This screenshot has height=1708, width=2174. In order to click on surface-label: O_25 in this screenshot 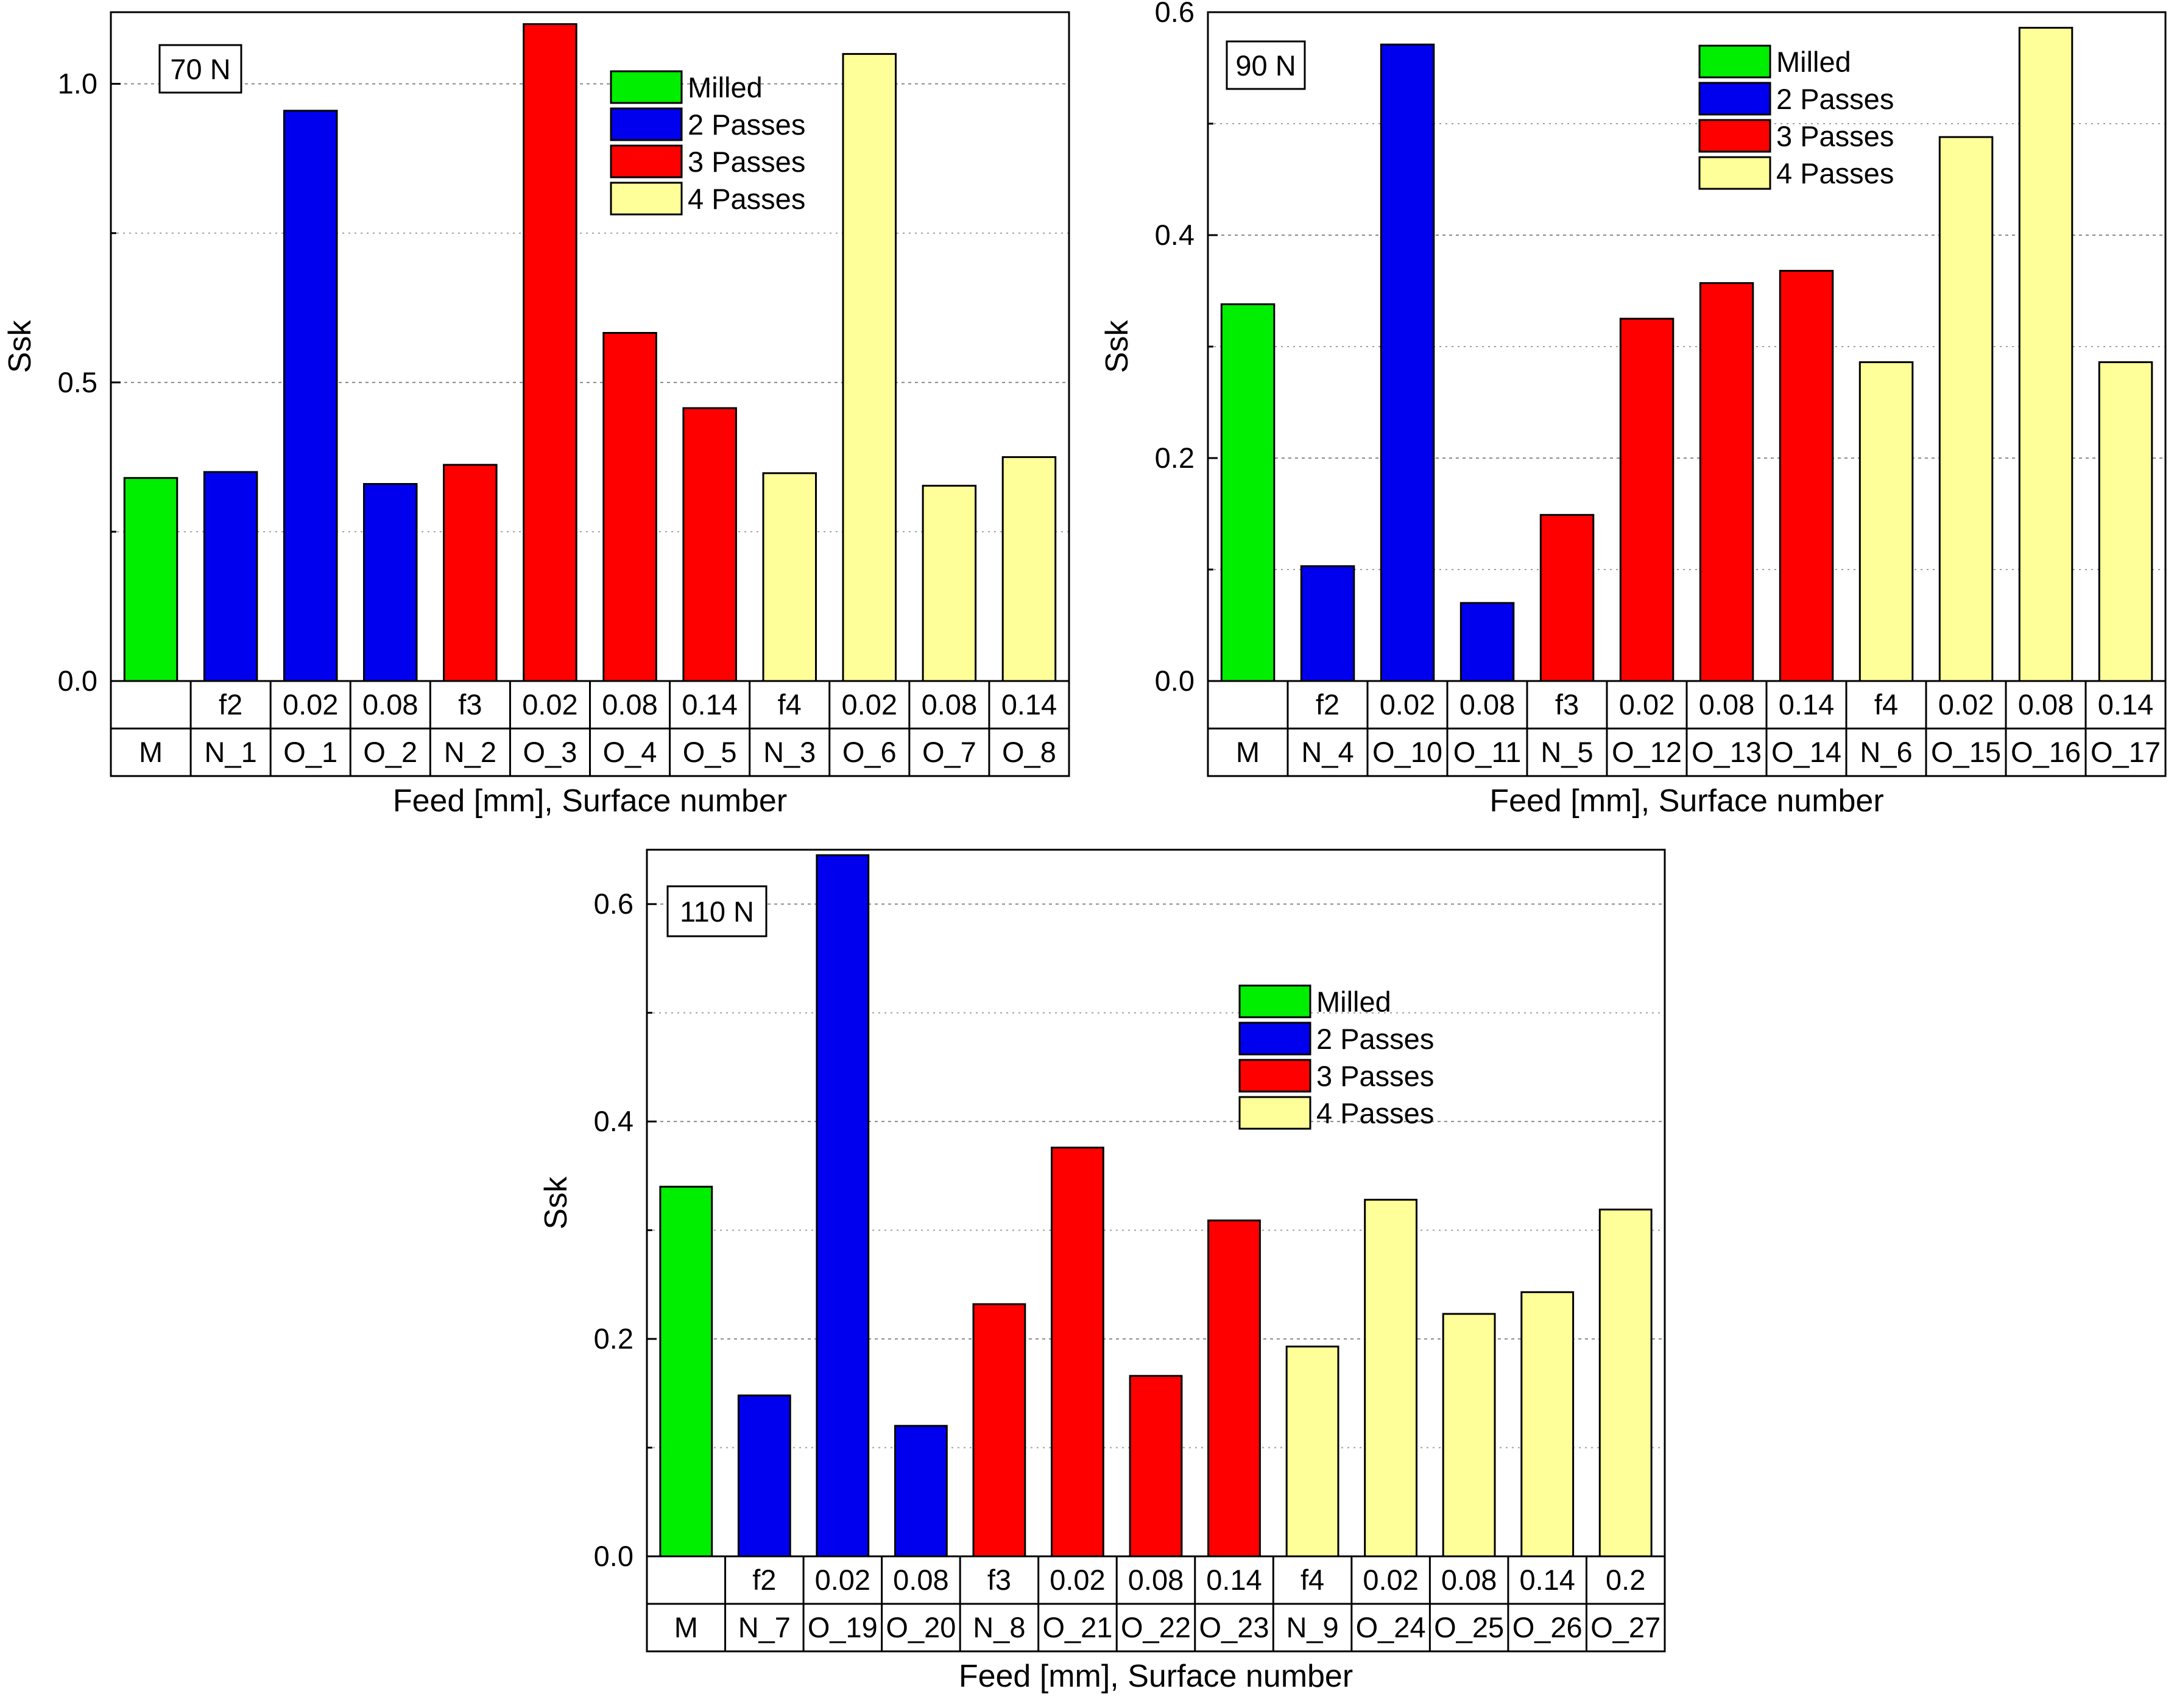, I will do `click(1469, 1627)`.